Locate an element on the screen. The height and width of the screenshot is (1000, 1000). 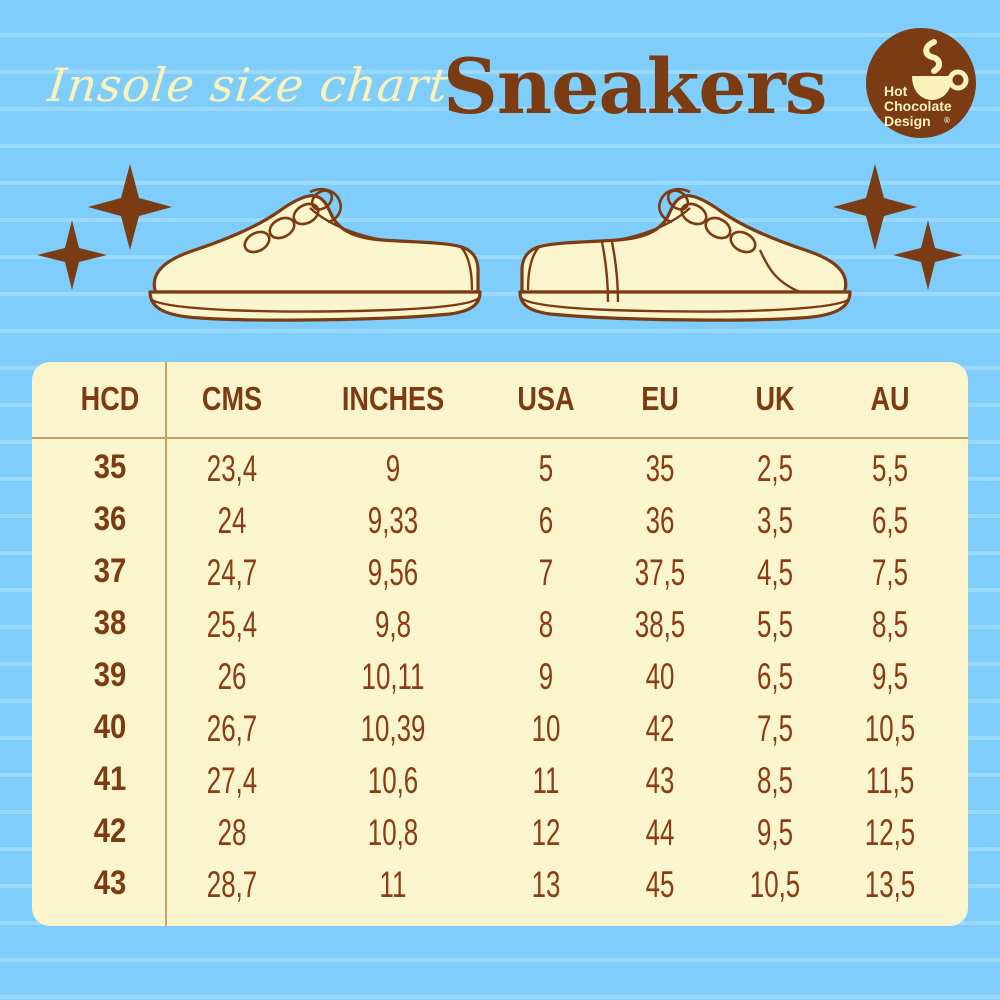
cell-hcd: 35 is located at coordinates (110, 467).